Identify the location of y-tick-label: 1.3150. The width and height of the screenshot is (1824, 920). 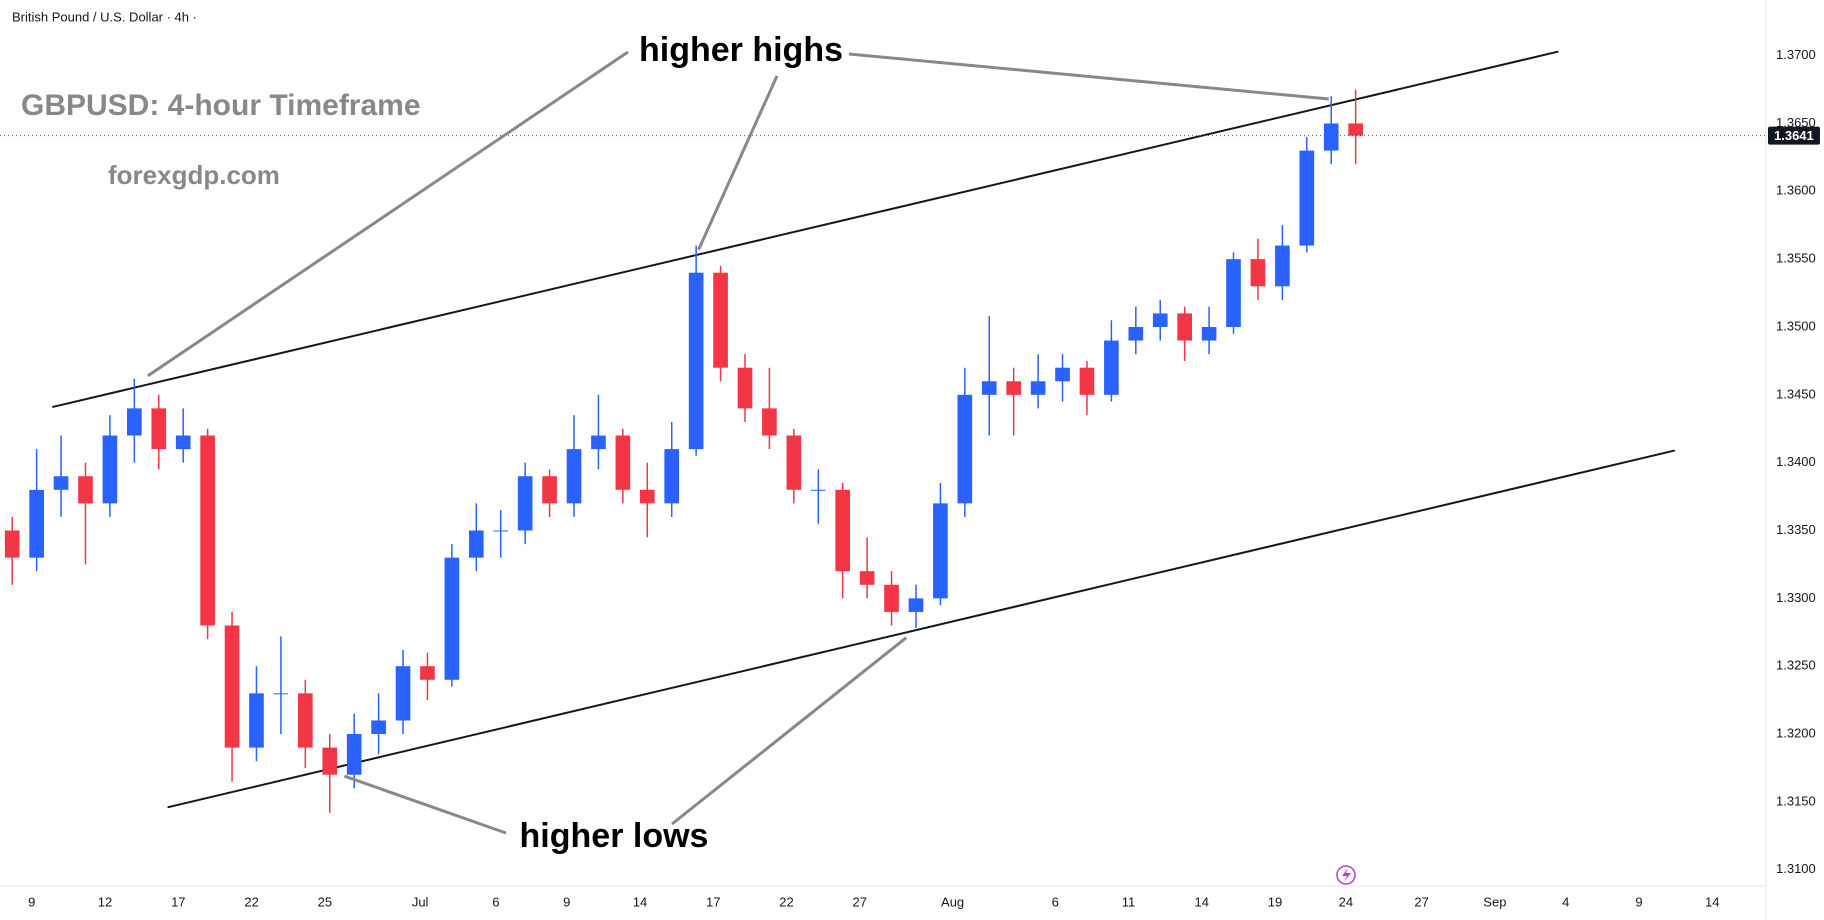
(1796, 800).